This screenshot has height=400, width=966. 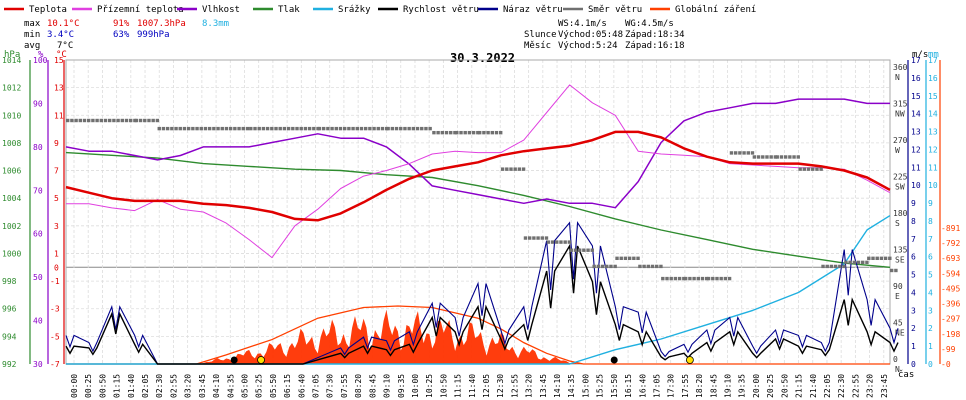 I want to click on tick-label-c: 15, so click(x=59, y=60).